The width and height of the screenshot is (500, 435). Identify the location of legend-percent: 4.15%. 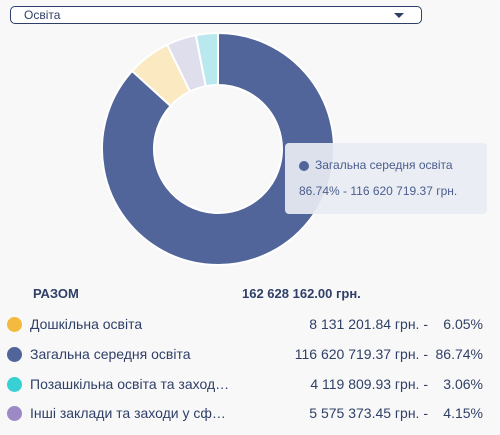
(463, 413).